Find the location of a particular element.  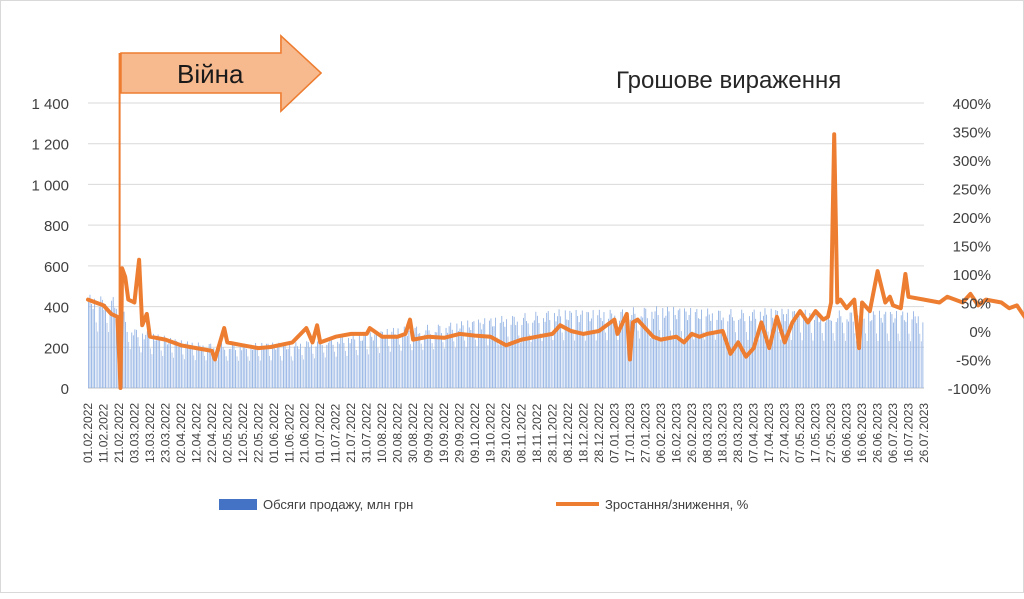

x-tick-label: 13.03.2022 is located at coordinates (150, 433).